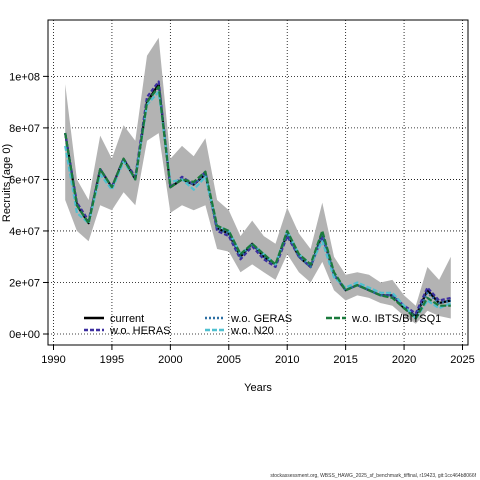 This screenshot has width=480, height=480. What do you see at coordinates (53, 360) in the screenshot?
I see `x-tick-label: 1990` at bounding box center [53, 360].